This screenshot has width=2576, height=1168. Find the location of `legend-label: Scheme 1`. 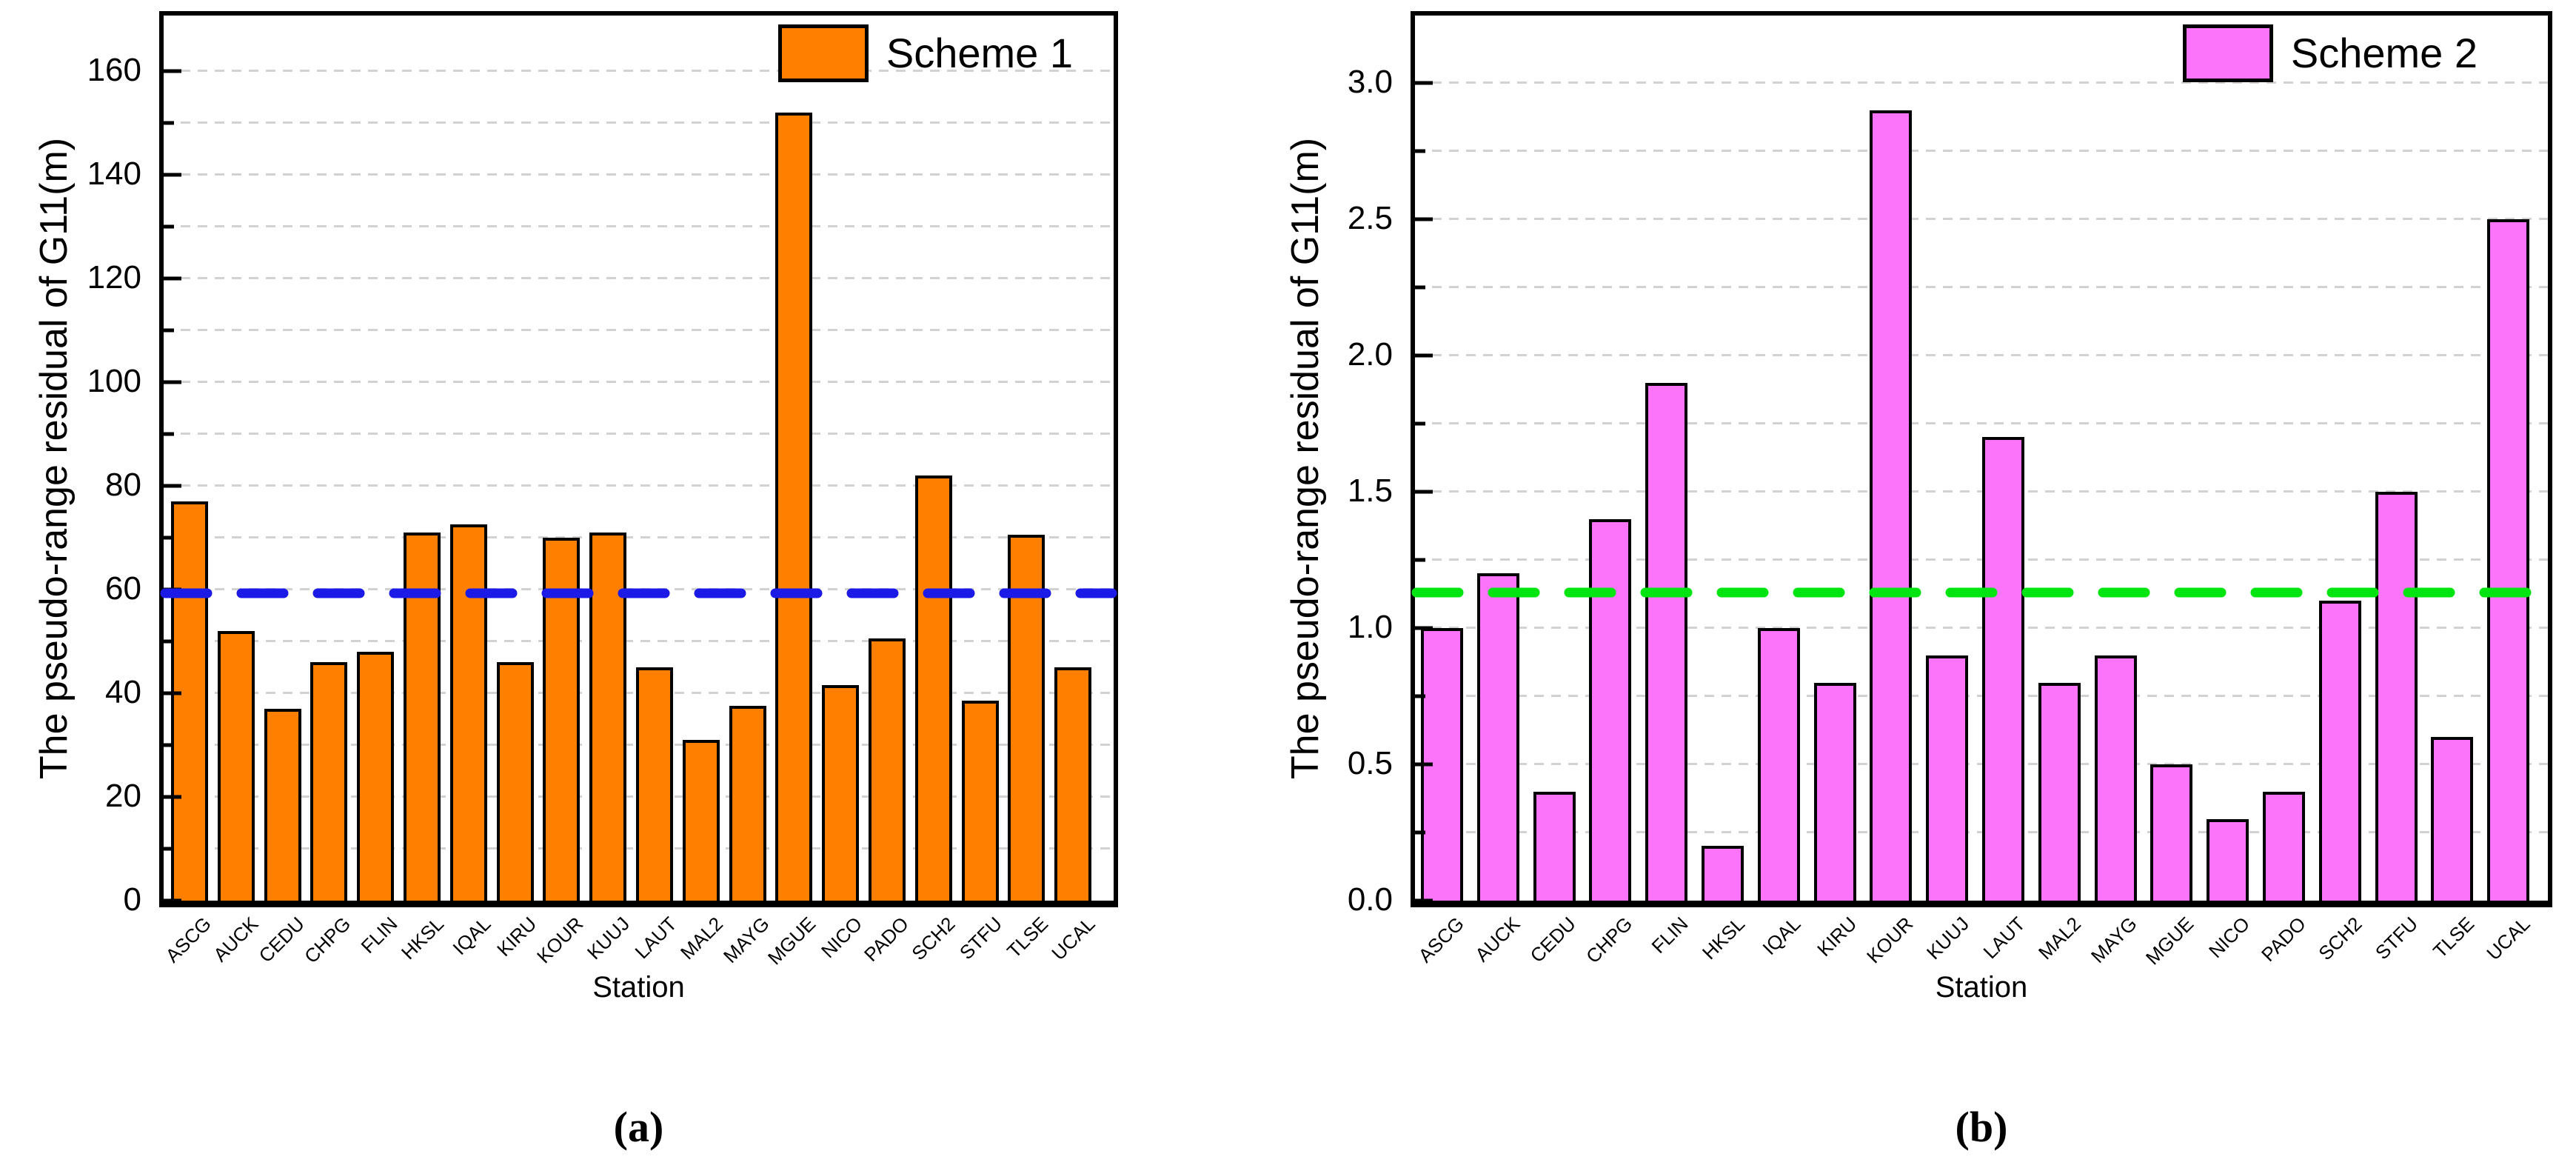

legend-label: Scheme 1 is located at coordinates (979, 53).